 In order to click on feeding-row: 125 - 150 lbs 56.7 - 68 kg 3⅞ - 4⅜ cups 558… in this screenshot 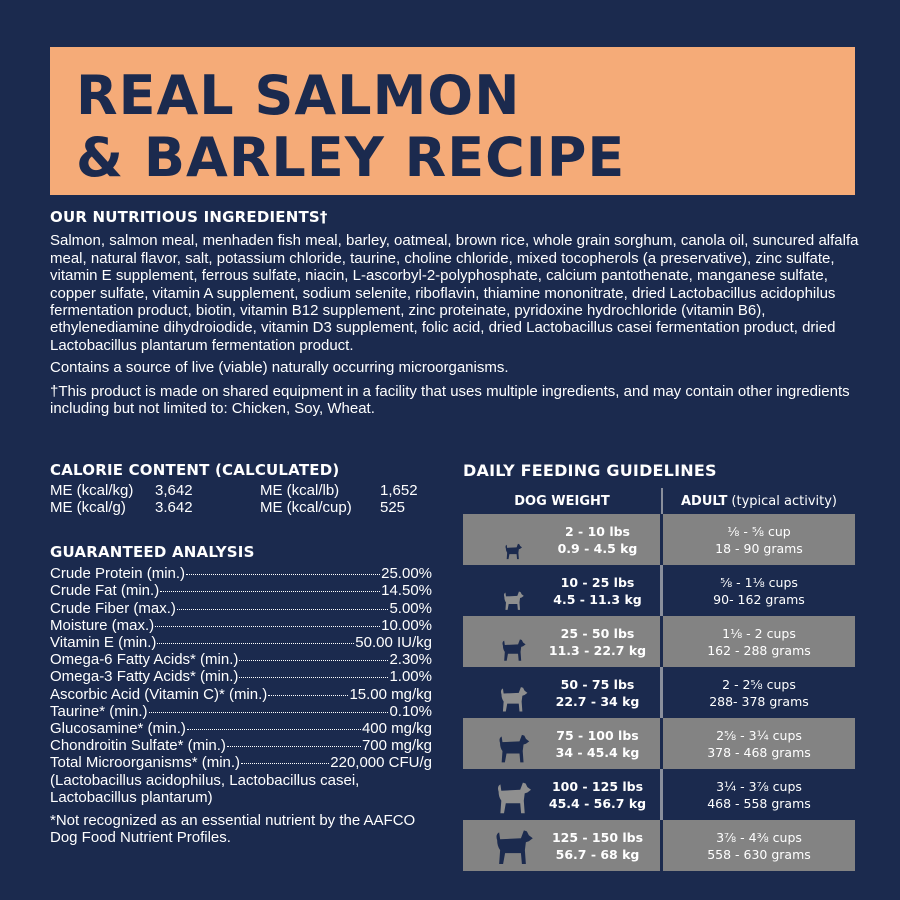, I will do `click(659, 845)`.